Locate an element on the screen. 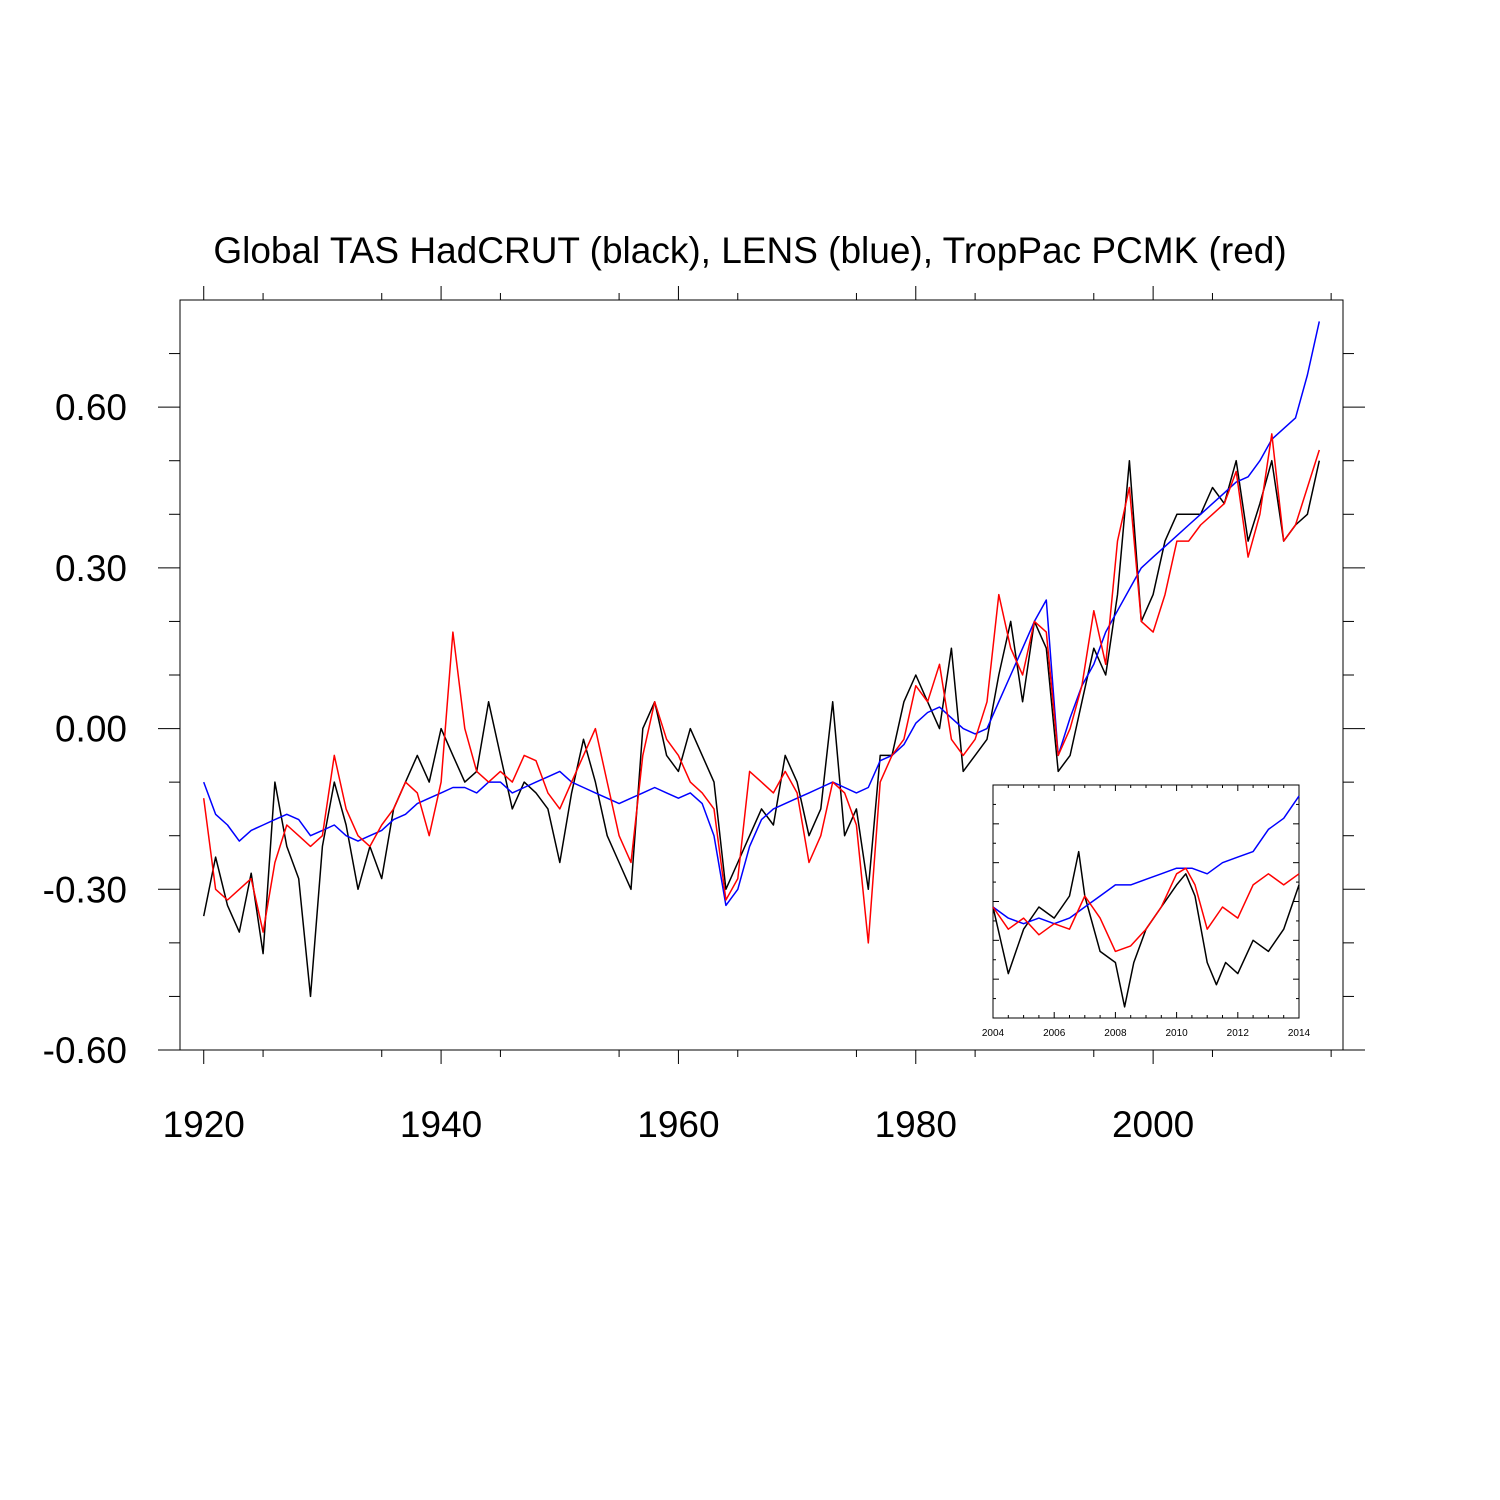  x-axis-tick-labels: 1920 1940 1960 1980 2000 is located at coordinates (679, 1124).